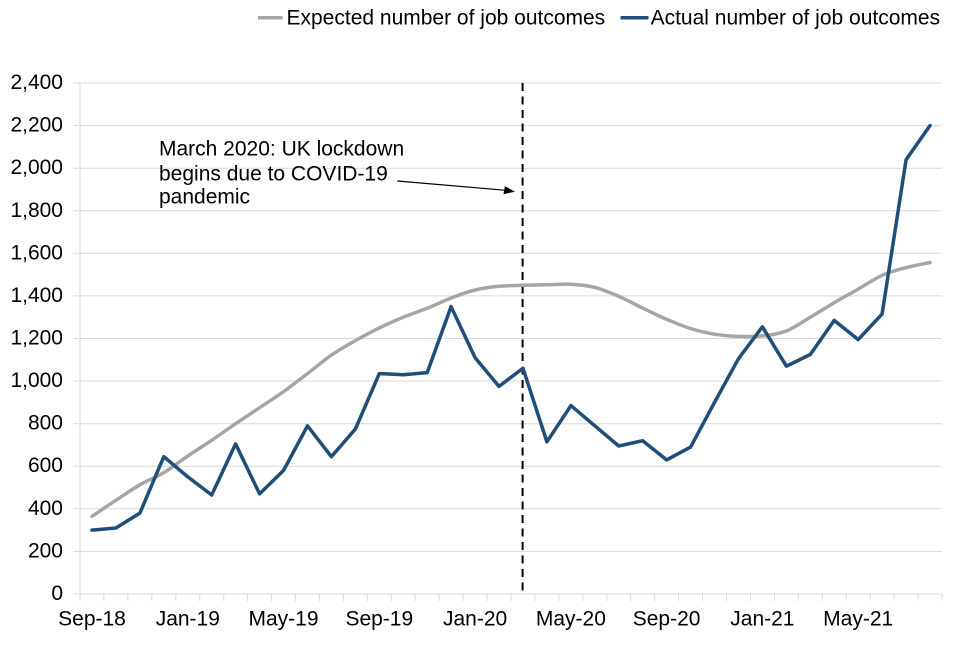  I want to click on svg-text: Jan-21, so click(762, 619).